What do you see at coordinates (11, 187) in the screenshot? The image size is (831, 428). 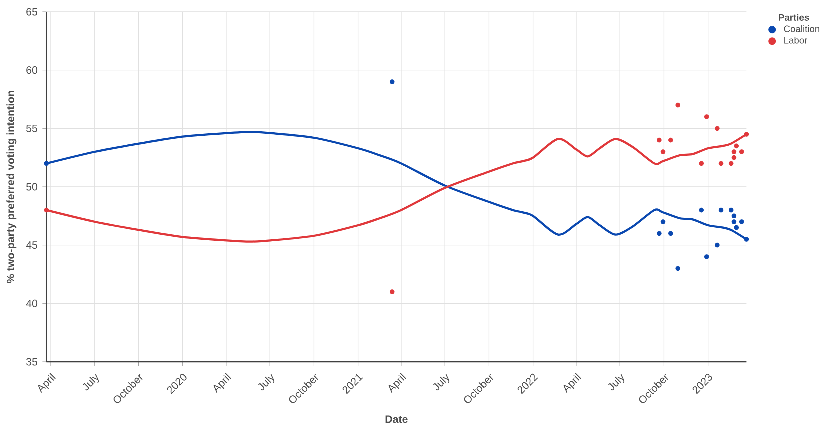 I see `y-axis-title: % two-party preferred voting intention` at bounding box center [11, 187].